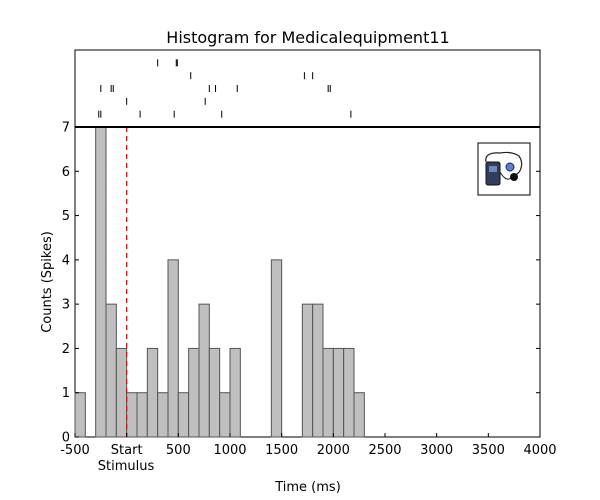  I want to click on x-tick-label: Start, so click(127, 450).